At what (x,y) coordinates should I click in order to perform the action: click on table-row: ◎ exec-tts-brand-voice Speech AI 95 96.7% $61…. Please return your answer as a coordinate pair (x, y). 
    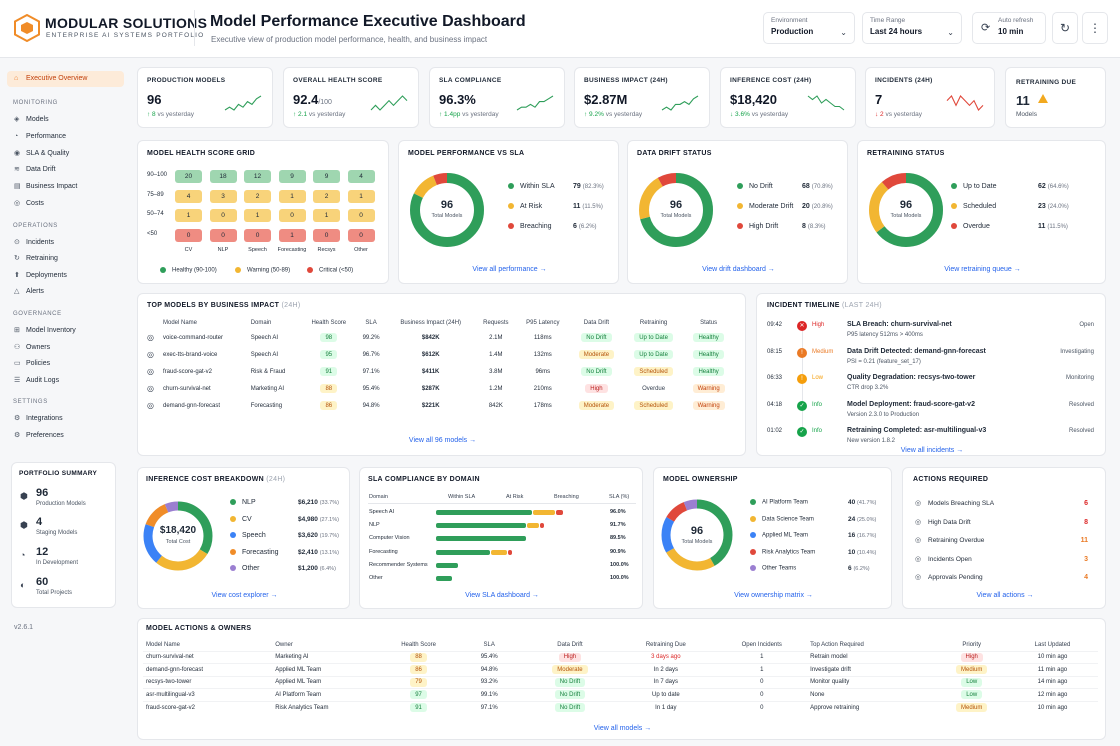
    Looking at the image, I should click on (439, 354).